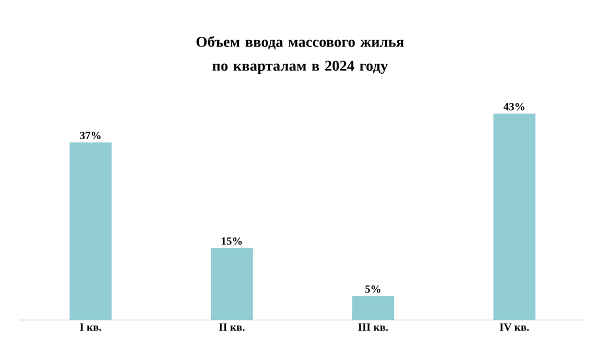 This screenshot has height=360, width=600. I want to click on data-label: 5%, so click(372, 289).